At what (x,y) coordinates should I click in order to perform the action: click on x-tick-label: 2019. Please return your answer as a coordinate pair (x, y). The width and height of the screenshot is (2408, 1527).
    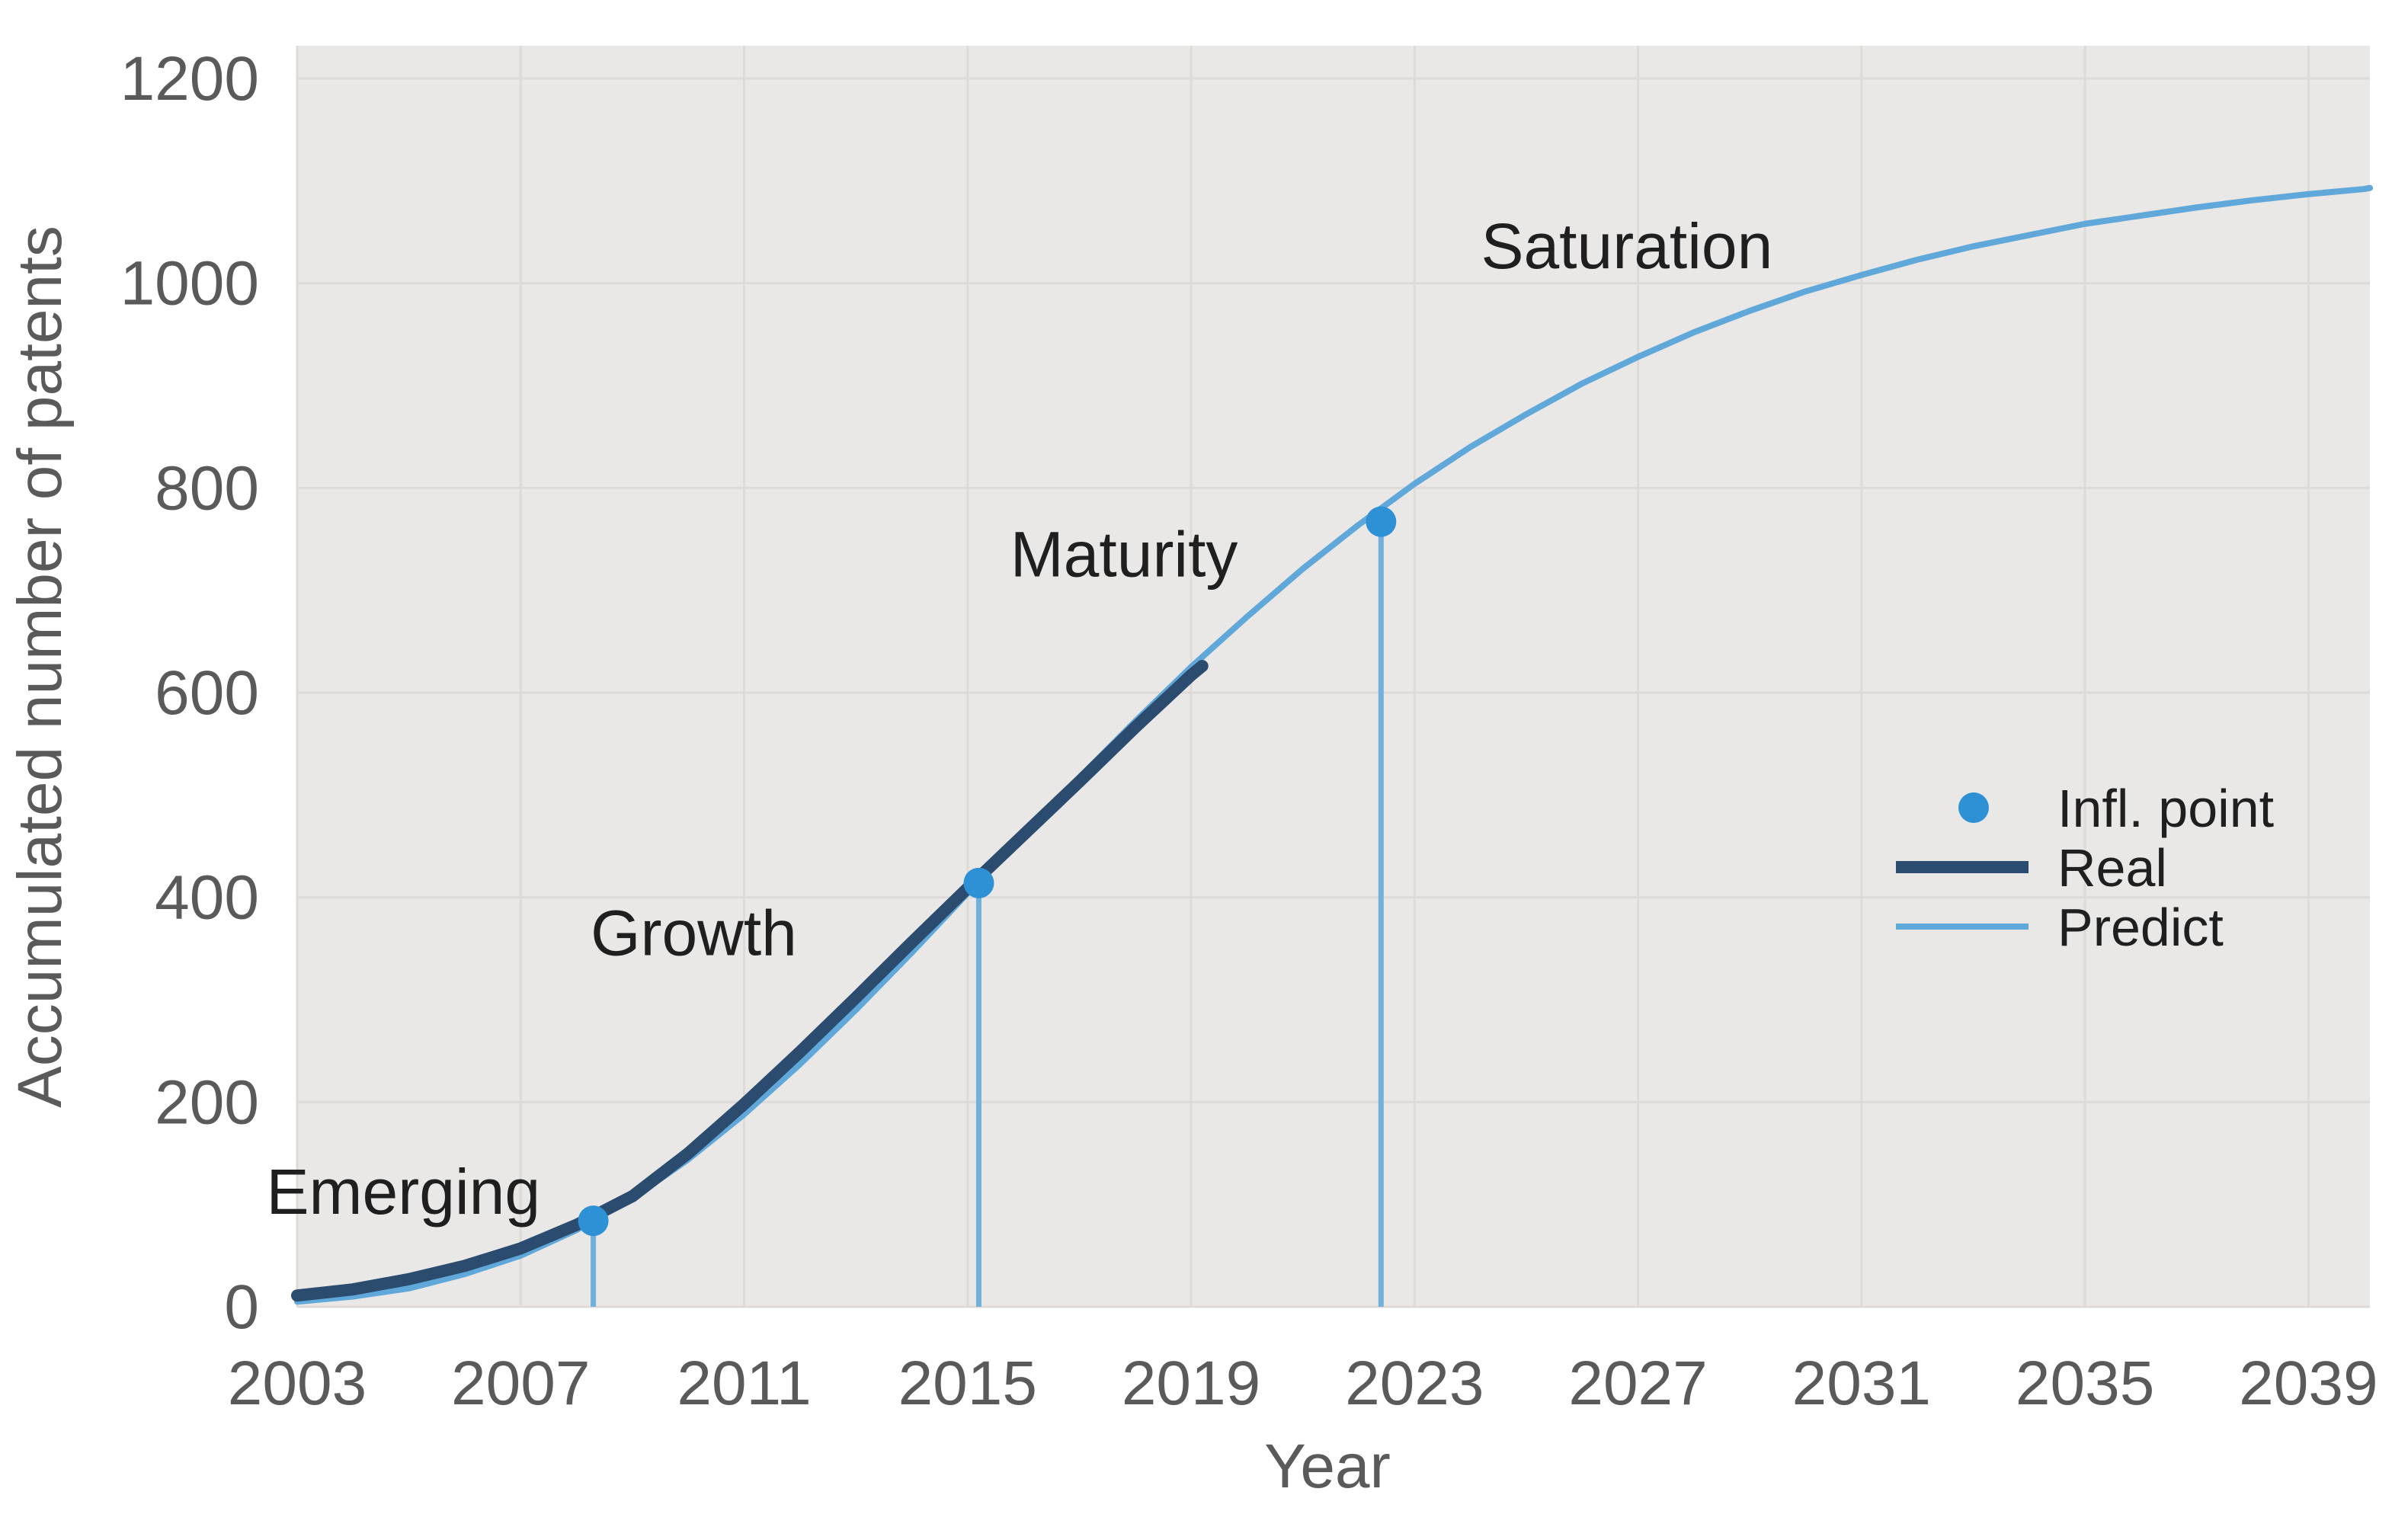
    Looking at the image, I should click on (1191, 1383).